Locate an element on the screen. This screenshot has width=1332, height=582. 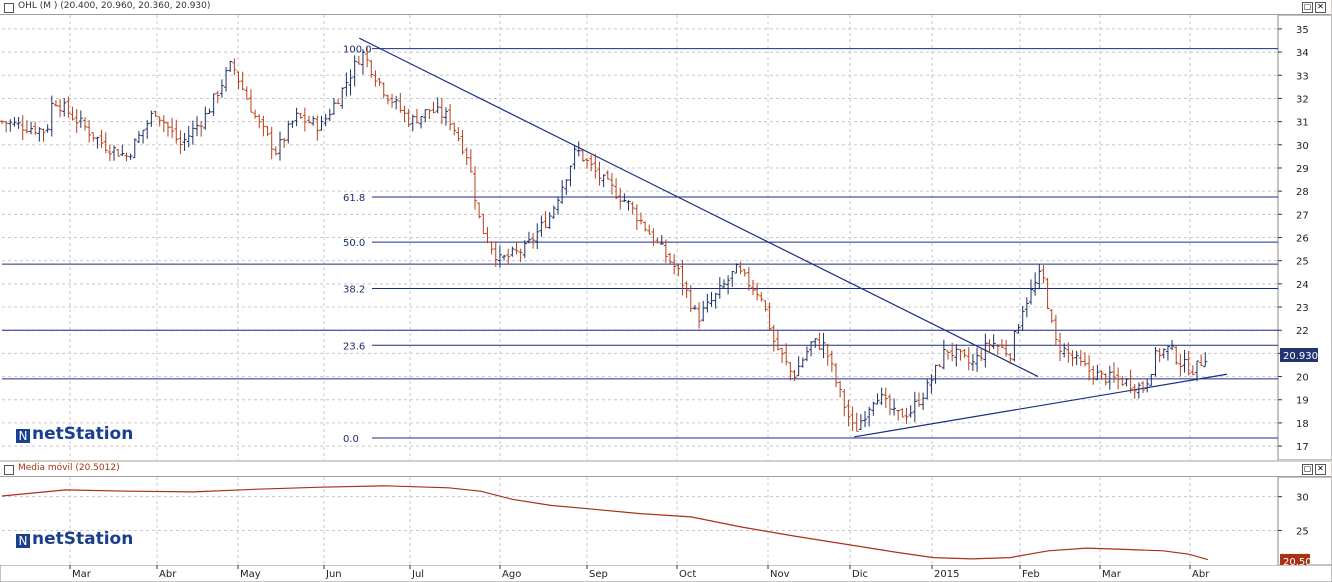
indicator-restore-icon: ▢ is located at coordinates (1307, 469).